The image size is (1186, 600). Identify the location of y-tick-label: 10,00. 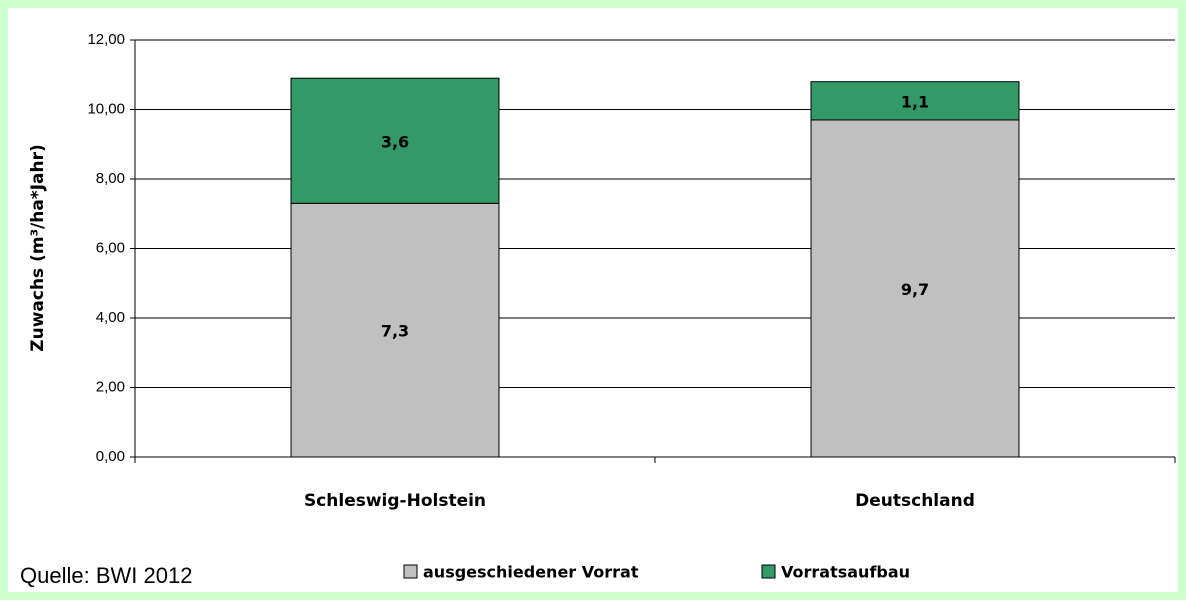
(106, 108).